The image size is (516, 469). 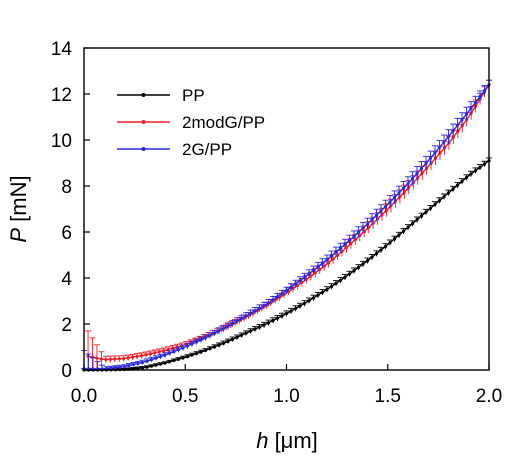 What do you see at coordinates (489, 396) in the screenshot?
I see `x-tick-label: 2.0` at bounding box center [489, 396].